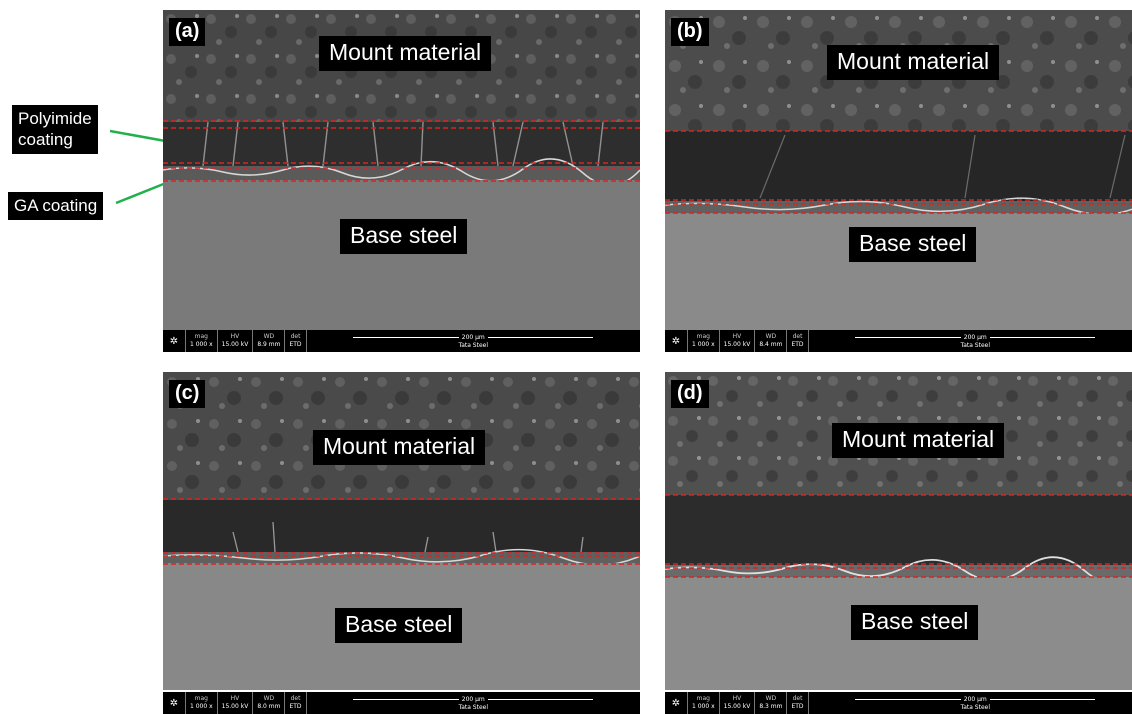 Image resolution: width=1132 pixels, height=714 pixels. Describe the element at coordinates (401, 255) in the screenshot. I see `base-steel-region` at that location.